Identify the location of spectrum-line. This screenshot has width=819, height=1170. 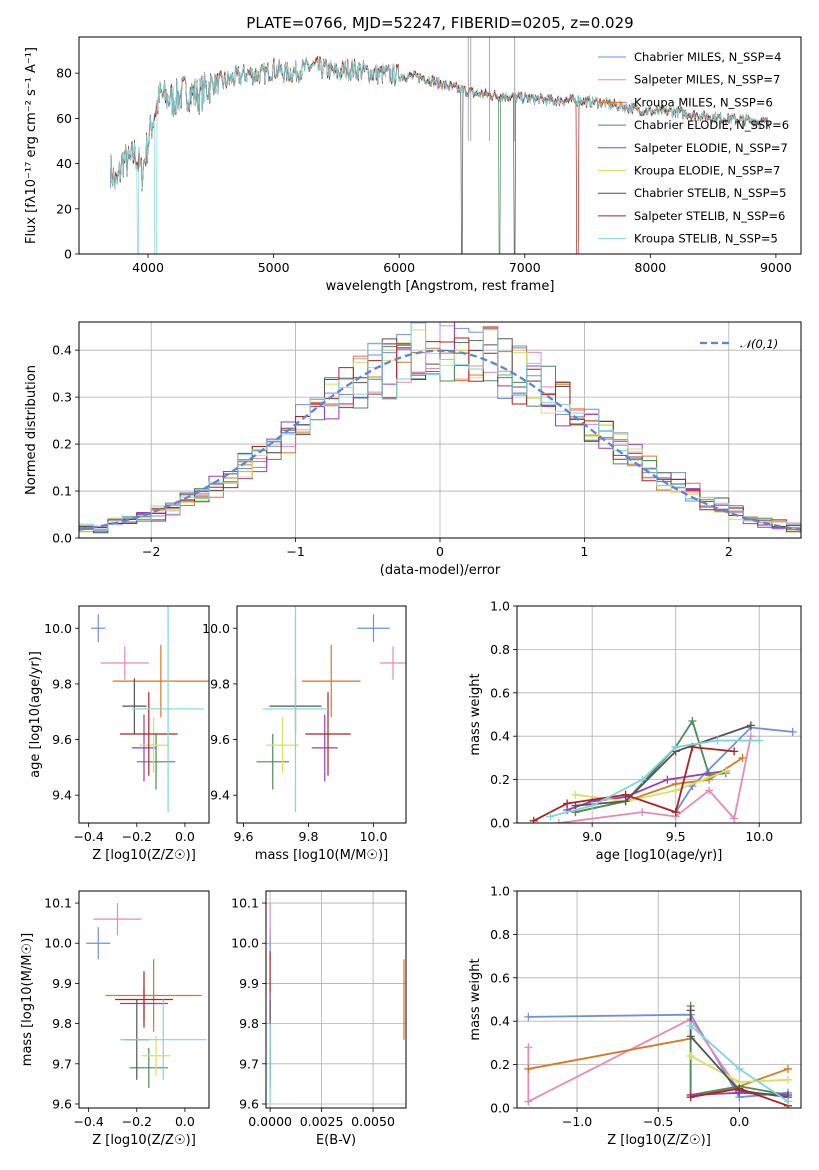
(440, 155).